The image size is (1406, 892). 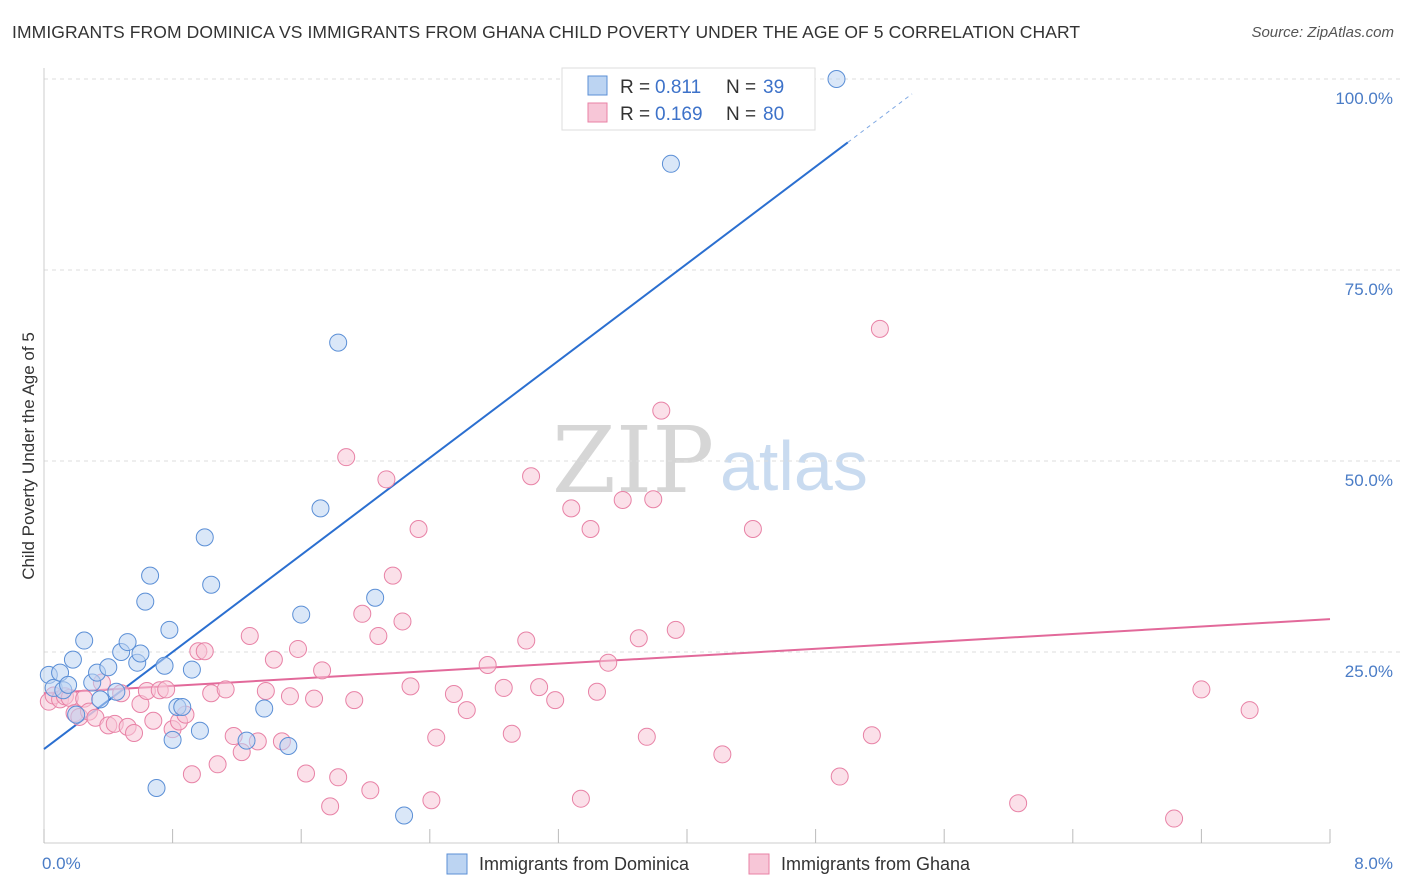 I want to click on y-tick-label-50: 50.0%, so click(x=1369, y=480).